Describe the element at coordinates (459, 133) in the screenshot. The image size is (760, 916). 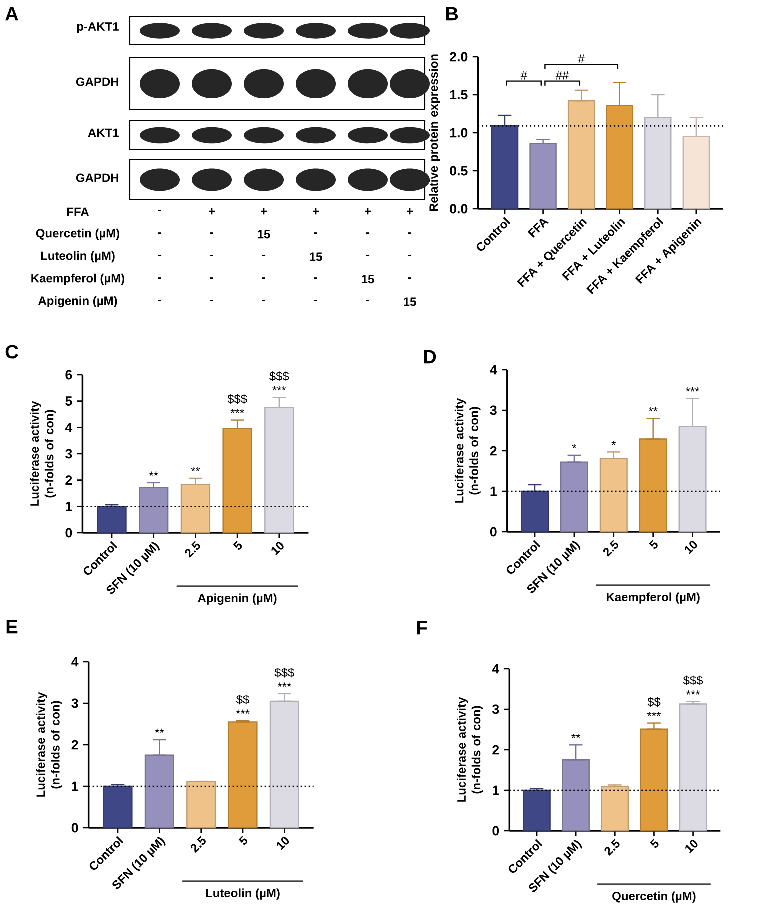
I see `y-tick-label: 1.0` at that location.